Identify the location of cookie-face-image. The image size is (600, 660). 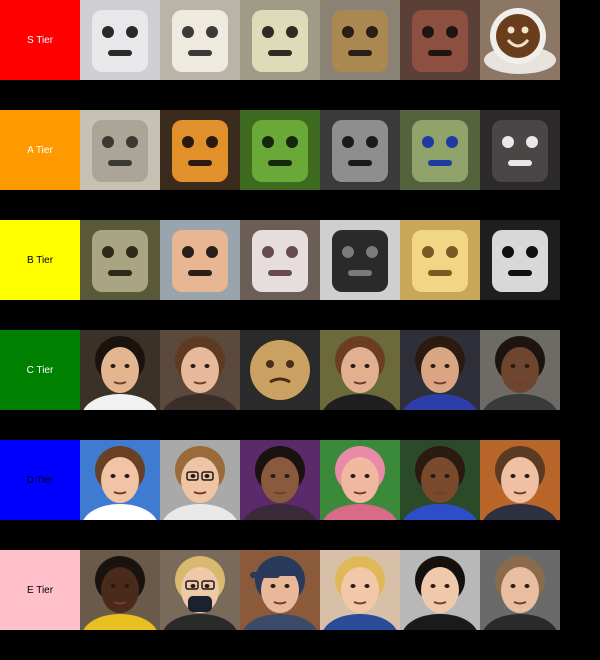
(280, 370).